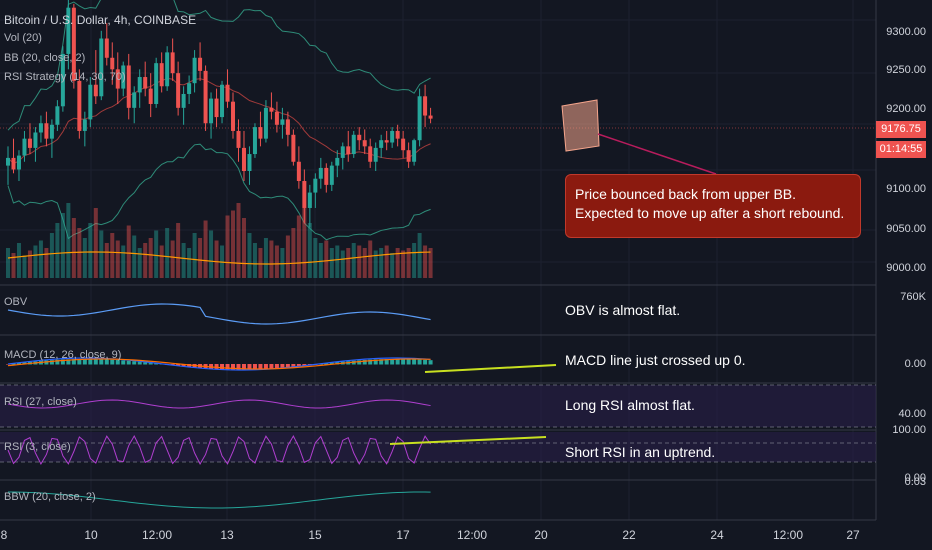 This screenshot has width=932, height=550. I want to click on rsi-long-band, so click(438, 406).